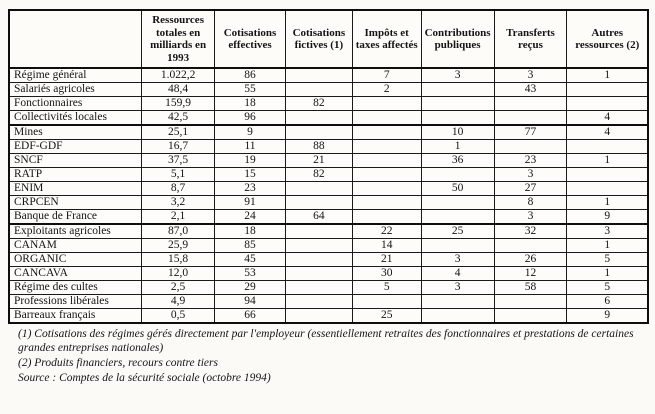 The height and width of the screenshot is (414, 655). Describe the element at coordinates (178, 287) in the screenshot. I see `value-cell: 2,5` at that location.